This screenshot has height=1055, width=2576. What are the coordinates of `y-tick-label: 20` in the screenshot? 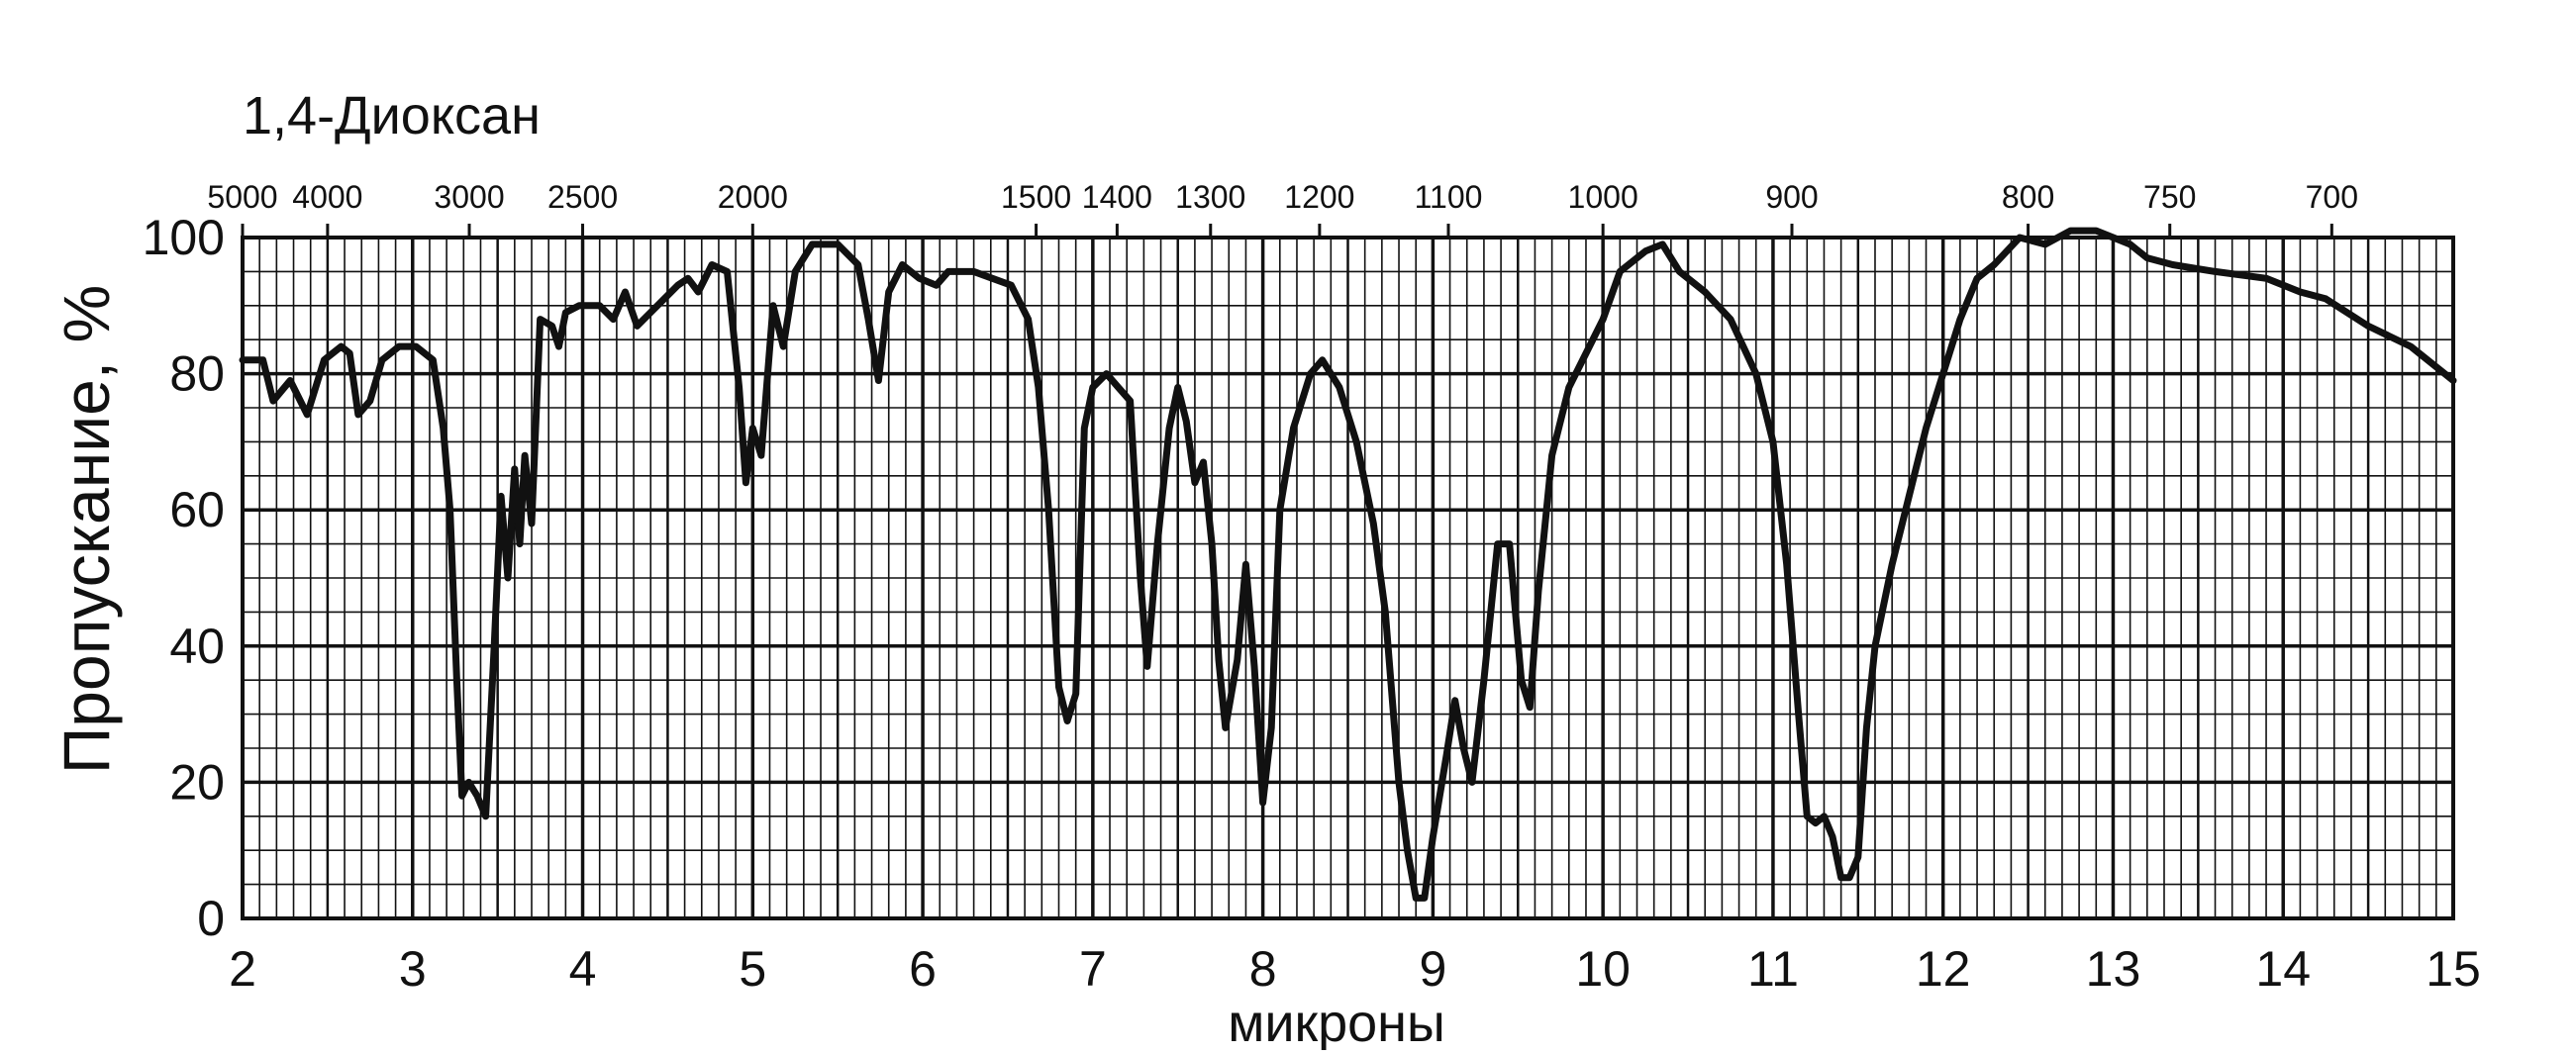 It's located at (197, 782).